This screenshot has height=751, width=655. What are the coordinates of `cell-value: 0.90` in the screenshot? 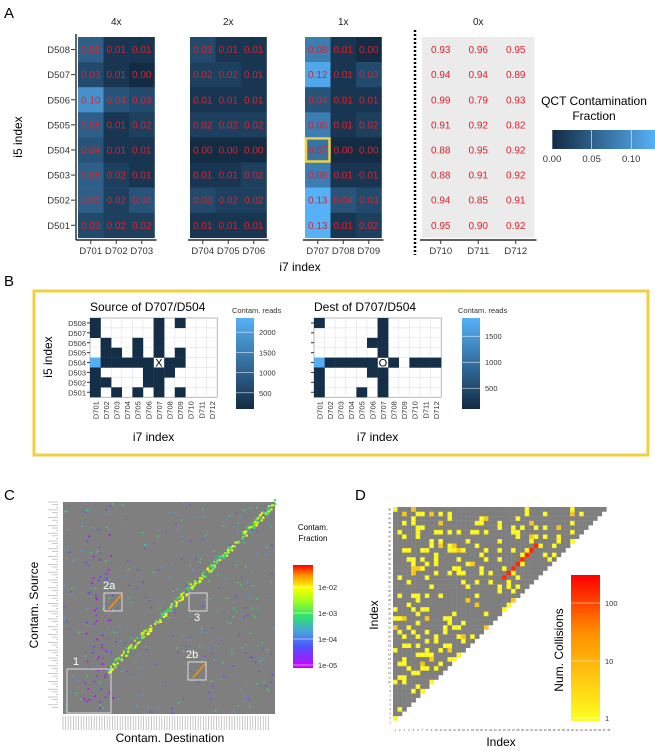 It's located at (479, 226).